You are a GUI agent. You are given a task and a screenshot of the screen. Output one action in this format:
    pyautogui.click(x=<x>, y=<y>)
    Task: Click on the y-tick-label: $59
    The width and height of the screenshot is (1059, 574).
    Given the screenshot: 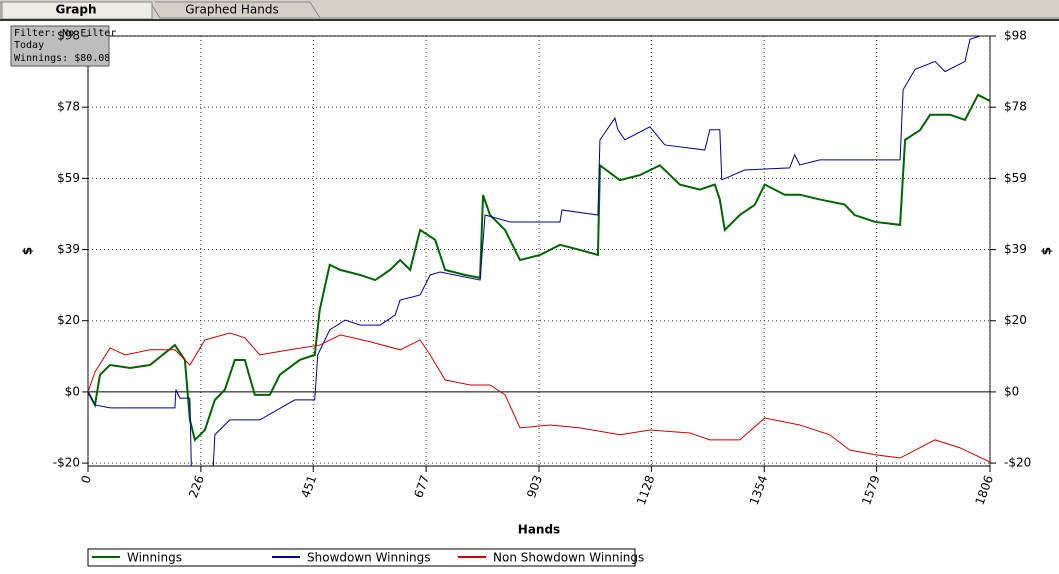 What is the action you would take?
    pyautogui.click(x=68, y=178)
    